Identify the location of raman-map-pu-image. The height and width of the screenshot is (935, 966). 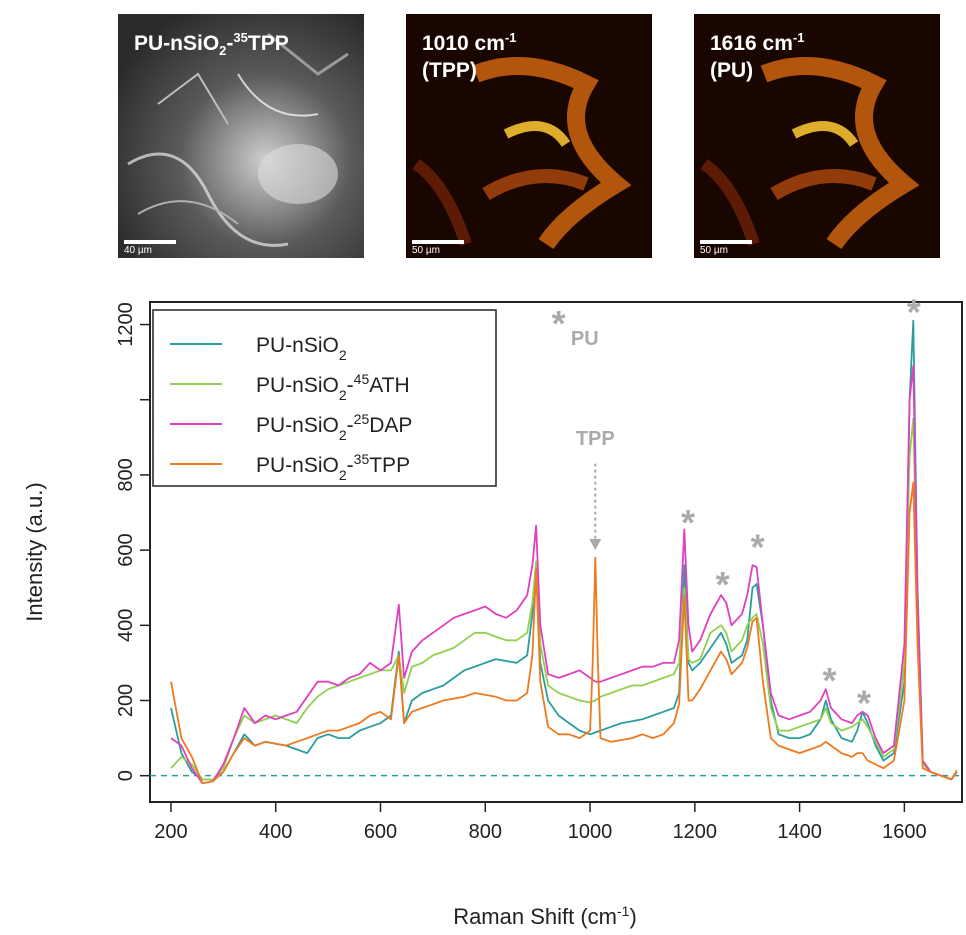
(817, 136).